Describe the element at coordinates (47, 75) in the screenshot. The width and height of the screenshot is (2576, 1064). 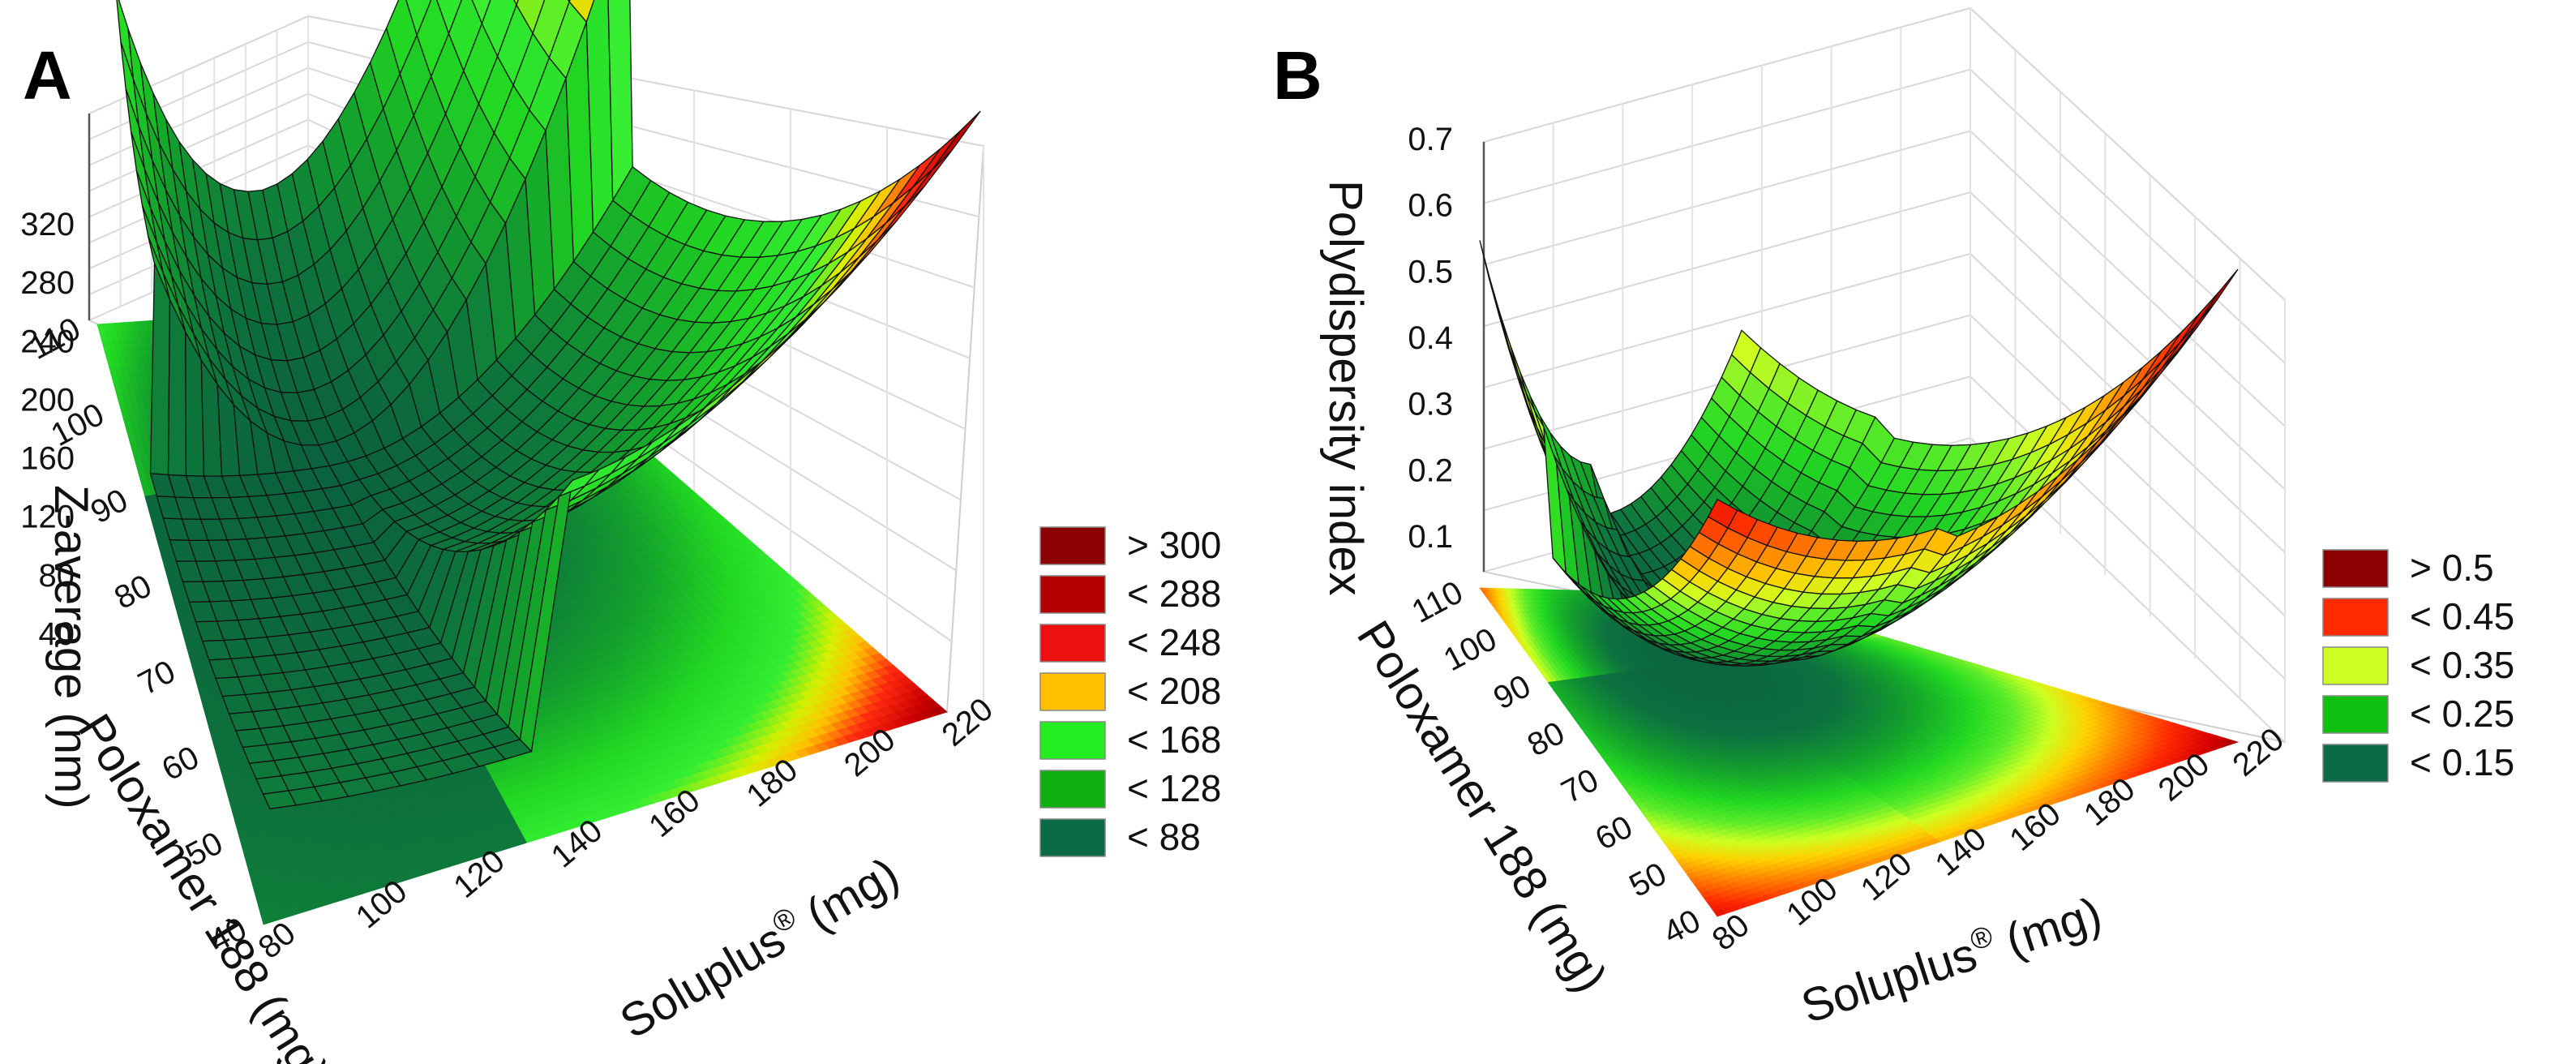
I see `panel-a-label: A` at that location.